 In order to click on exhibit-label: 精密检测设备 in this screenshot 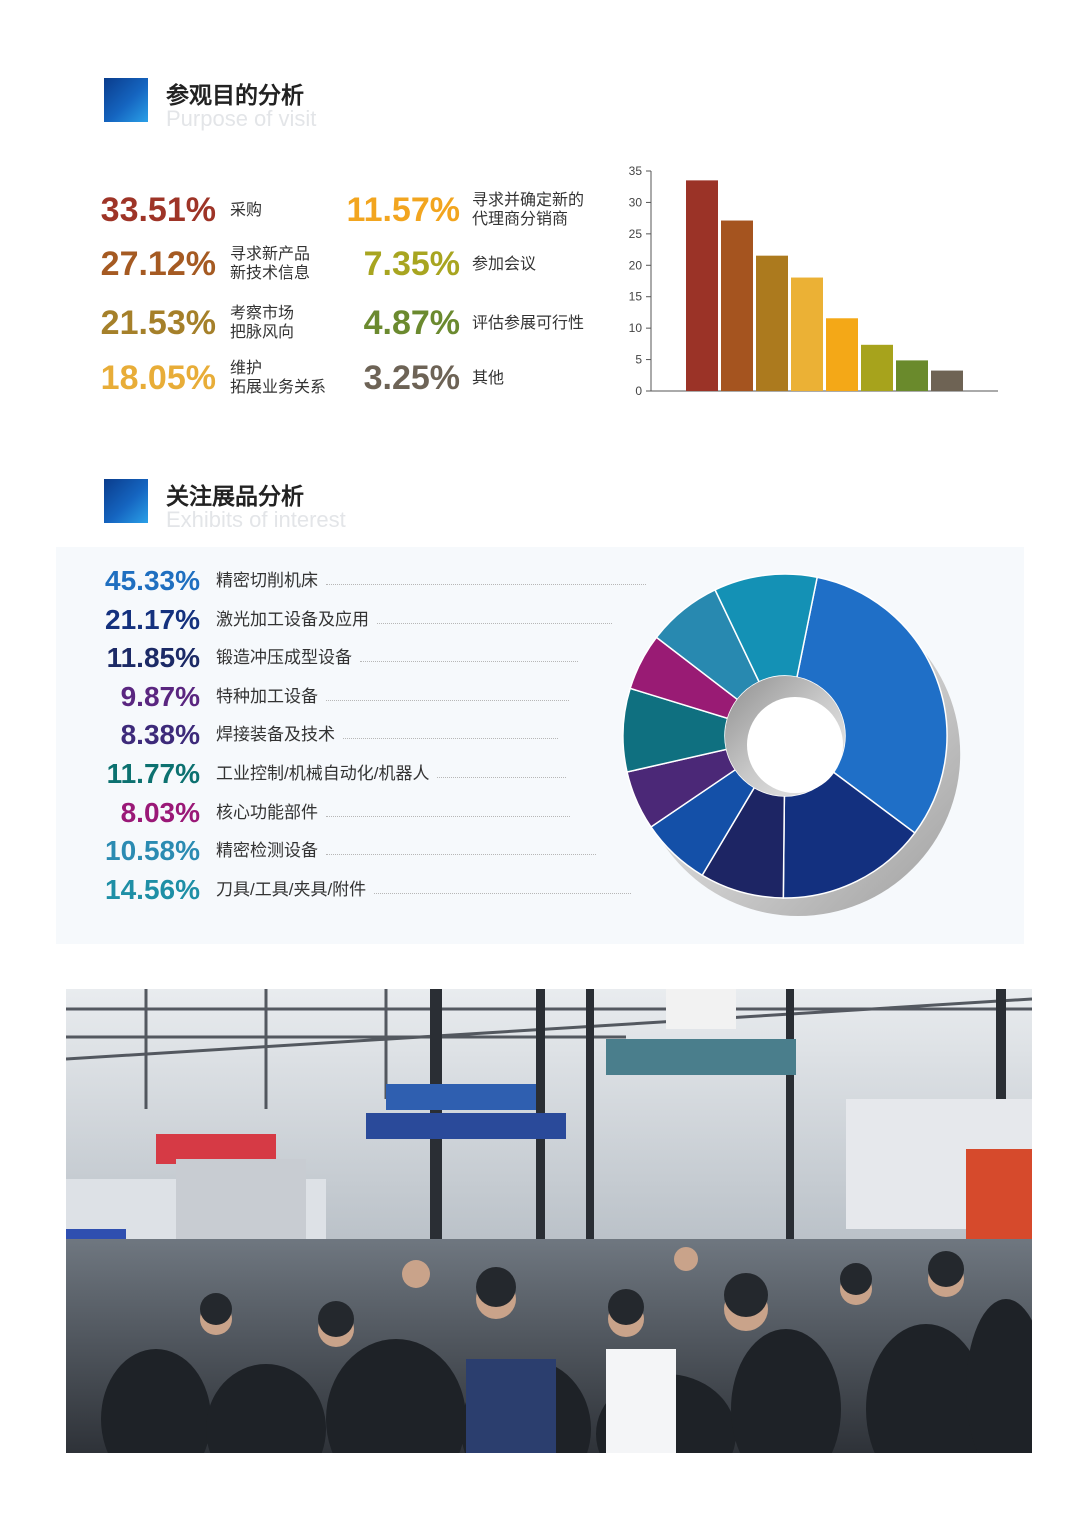, I will do `click(267, 851)`.